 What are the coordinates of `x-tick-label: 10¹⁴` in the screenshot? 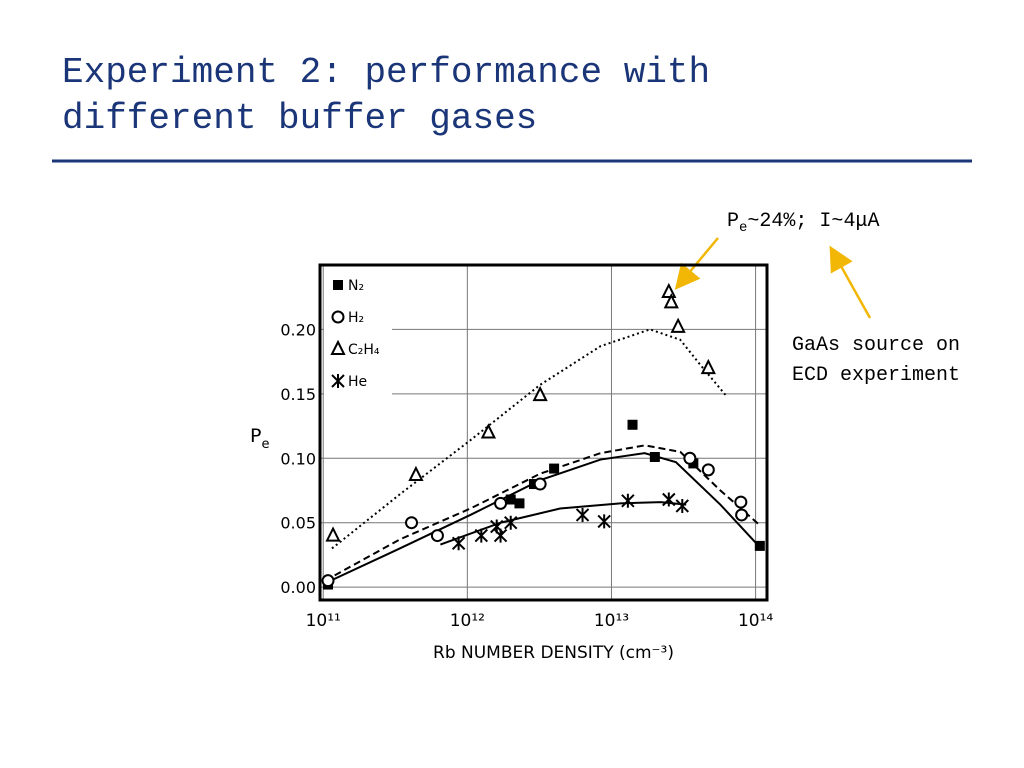 It's located at (755, 621).